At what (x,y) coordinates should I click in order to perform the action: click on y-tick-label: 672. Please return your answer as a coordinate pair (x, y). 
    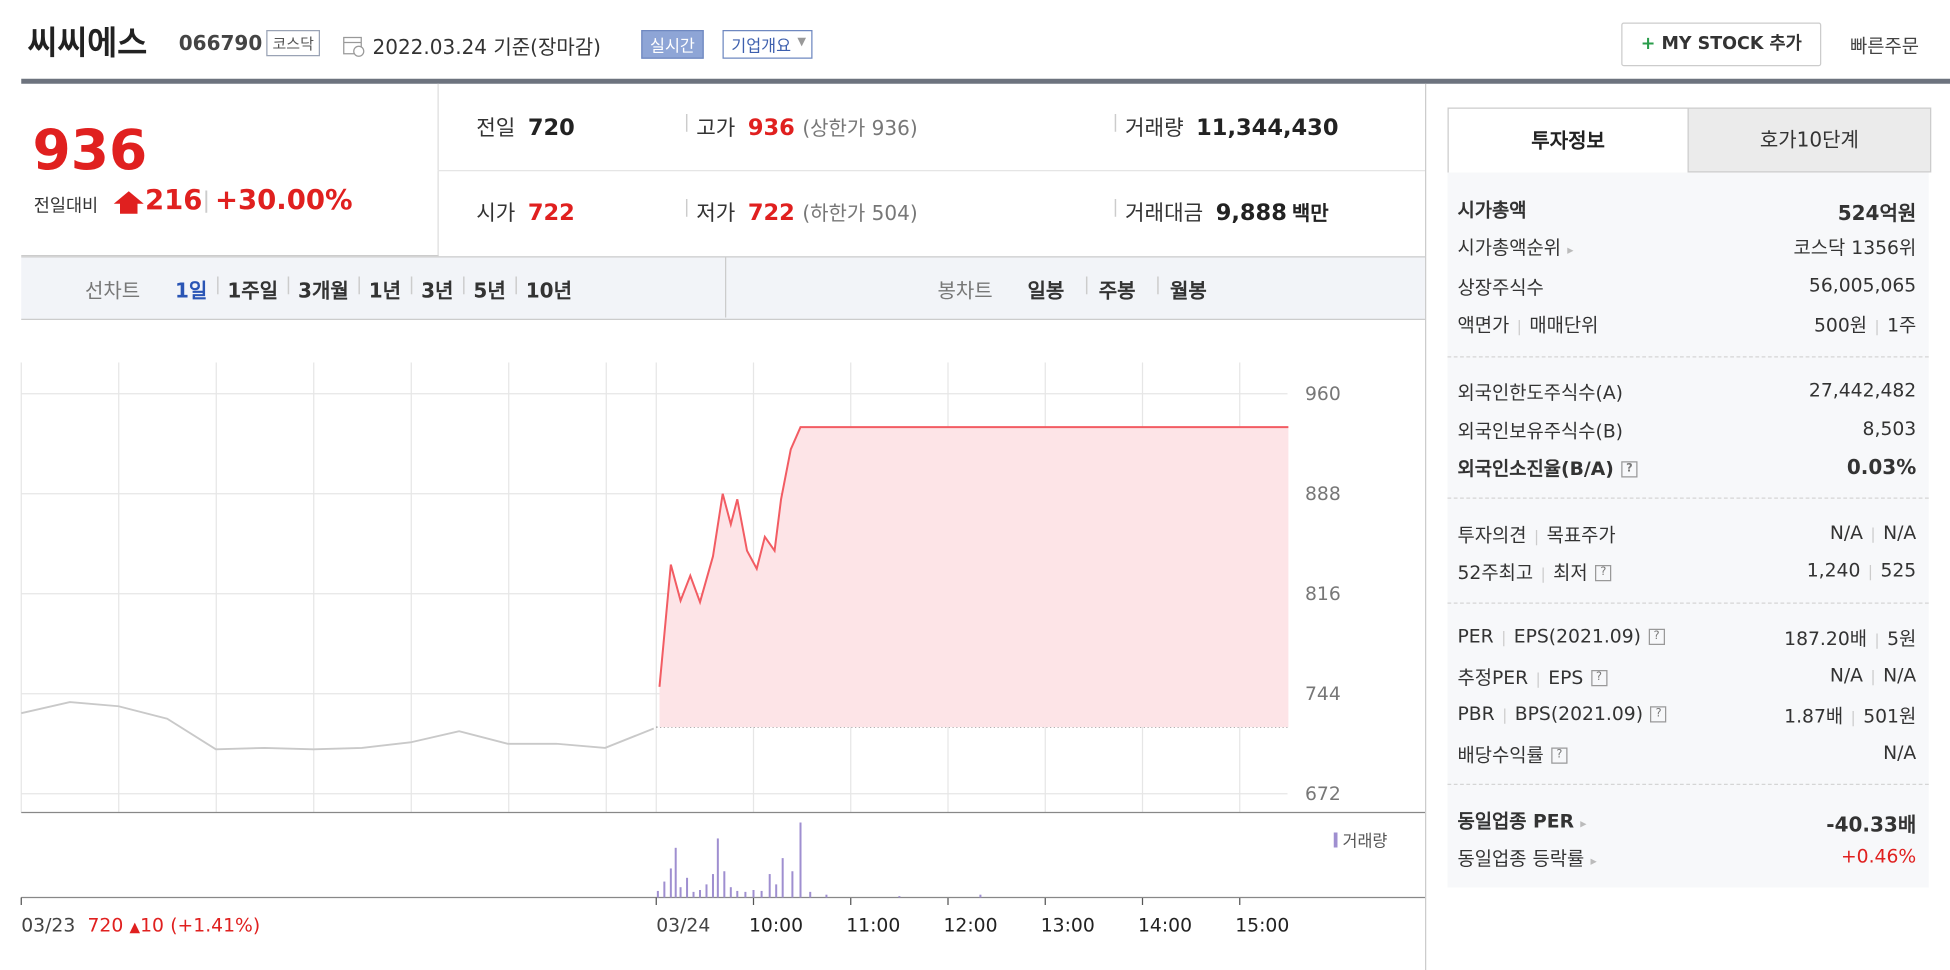
    Looking at the image, I should click on (1323, 794).